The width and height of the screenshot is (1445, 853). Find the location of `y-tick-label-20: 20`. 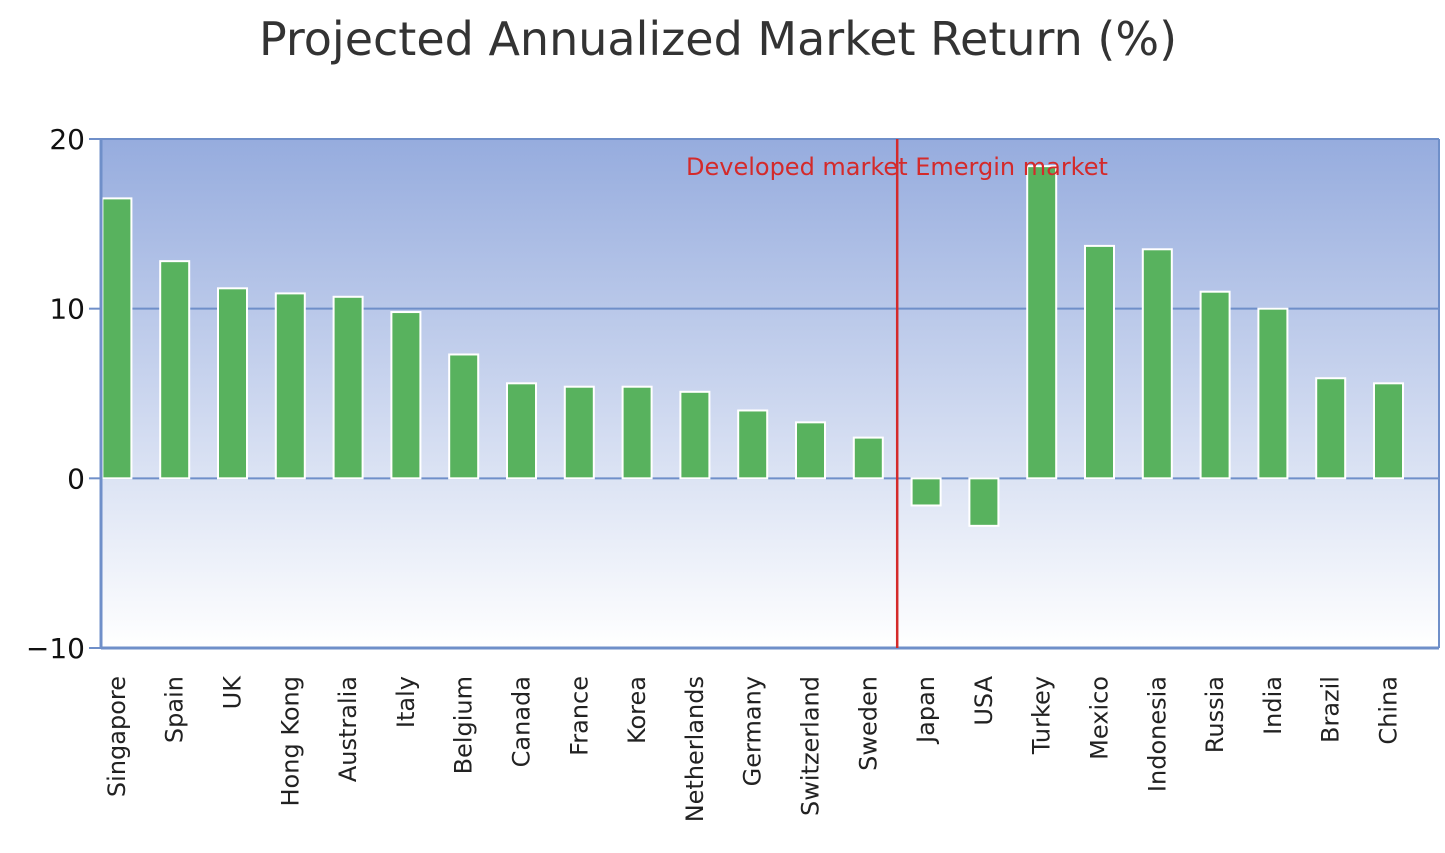

y-tick-label-20: 20 is located at coordinates (67, 139).